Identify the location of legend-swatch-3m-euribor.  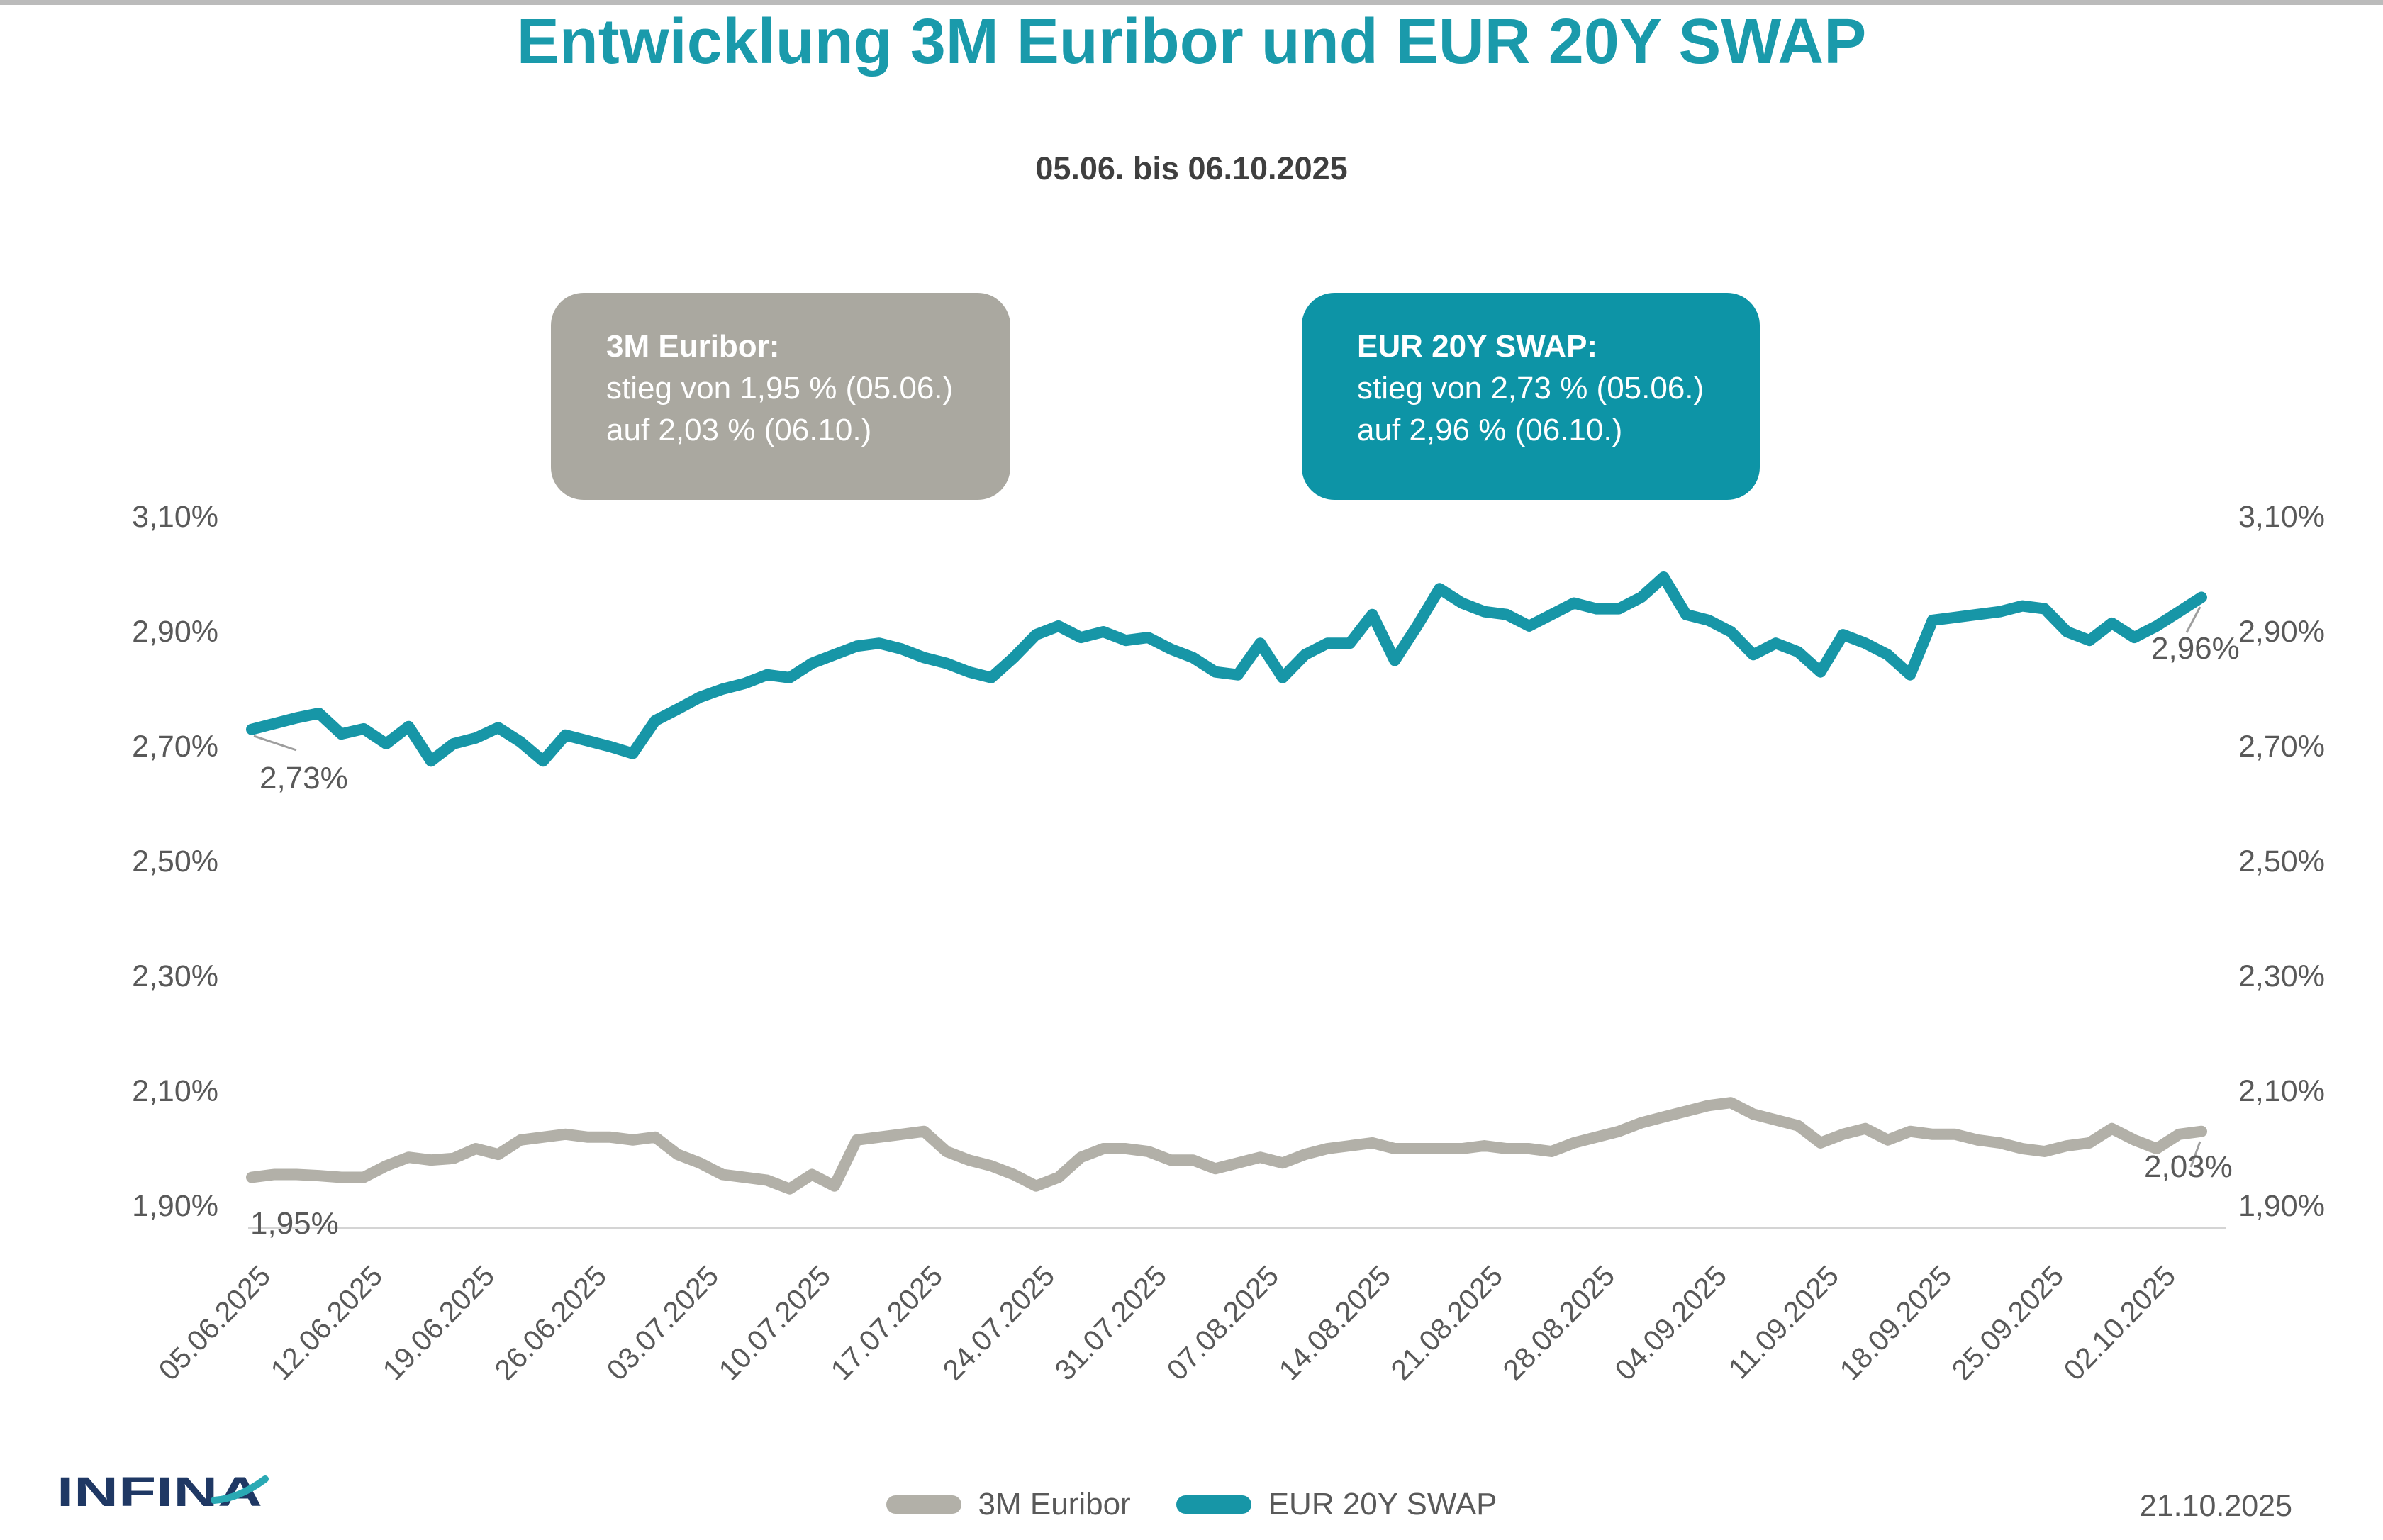
(923, 1504).